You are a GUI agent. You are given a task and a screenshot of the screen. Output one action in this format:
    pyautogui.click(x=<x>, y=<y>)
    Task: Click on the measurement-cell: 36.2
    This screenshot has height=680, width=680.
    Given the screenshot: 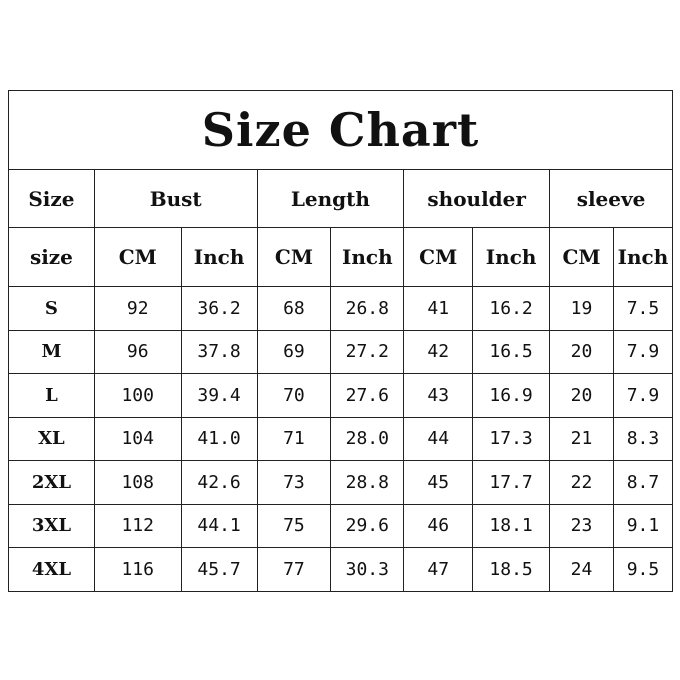 What is the action you would take?
    pyautogui.click(x=219, y=308)
    